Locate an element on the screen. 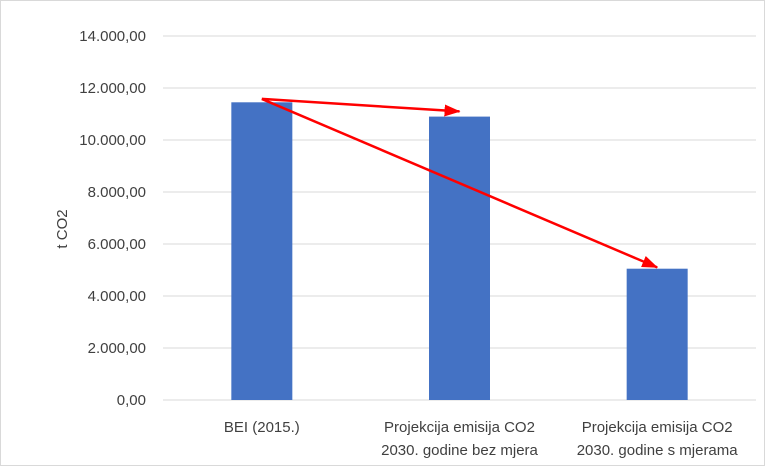  y-tick-label: 10.000,00 is located at coordinates (112, 140).